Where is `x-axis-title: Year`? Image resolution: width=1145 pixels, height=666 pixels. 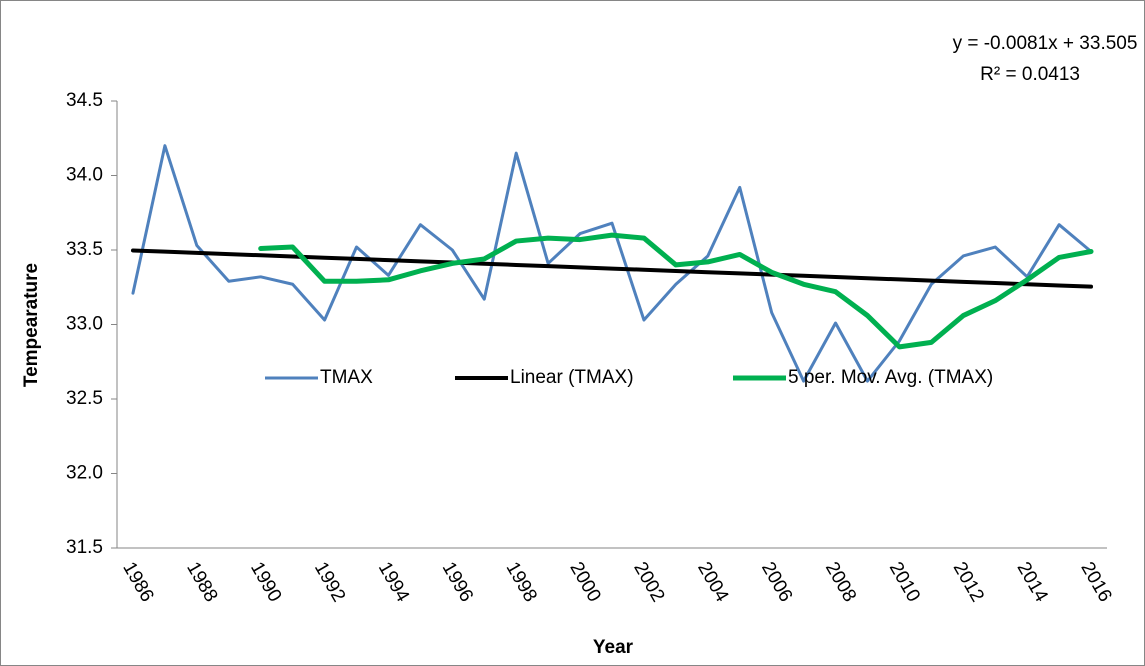 x-axis-title: Year is located at coordinates (613, 647).